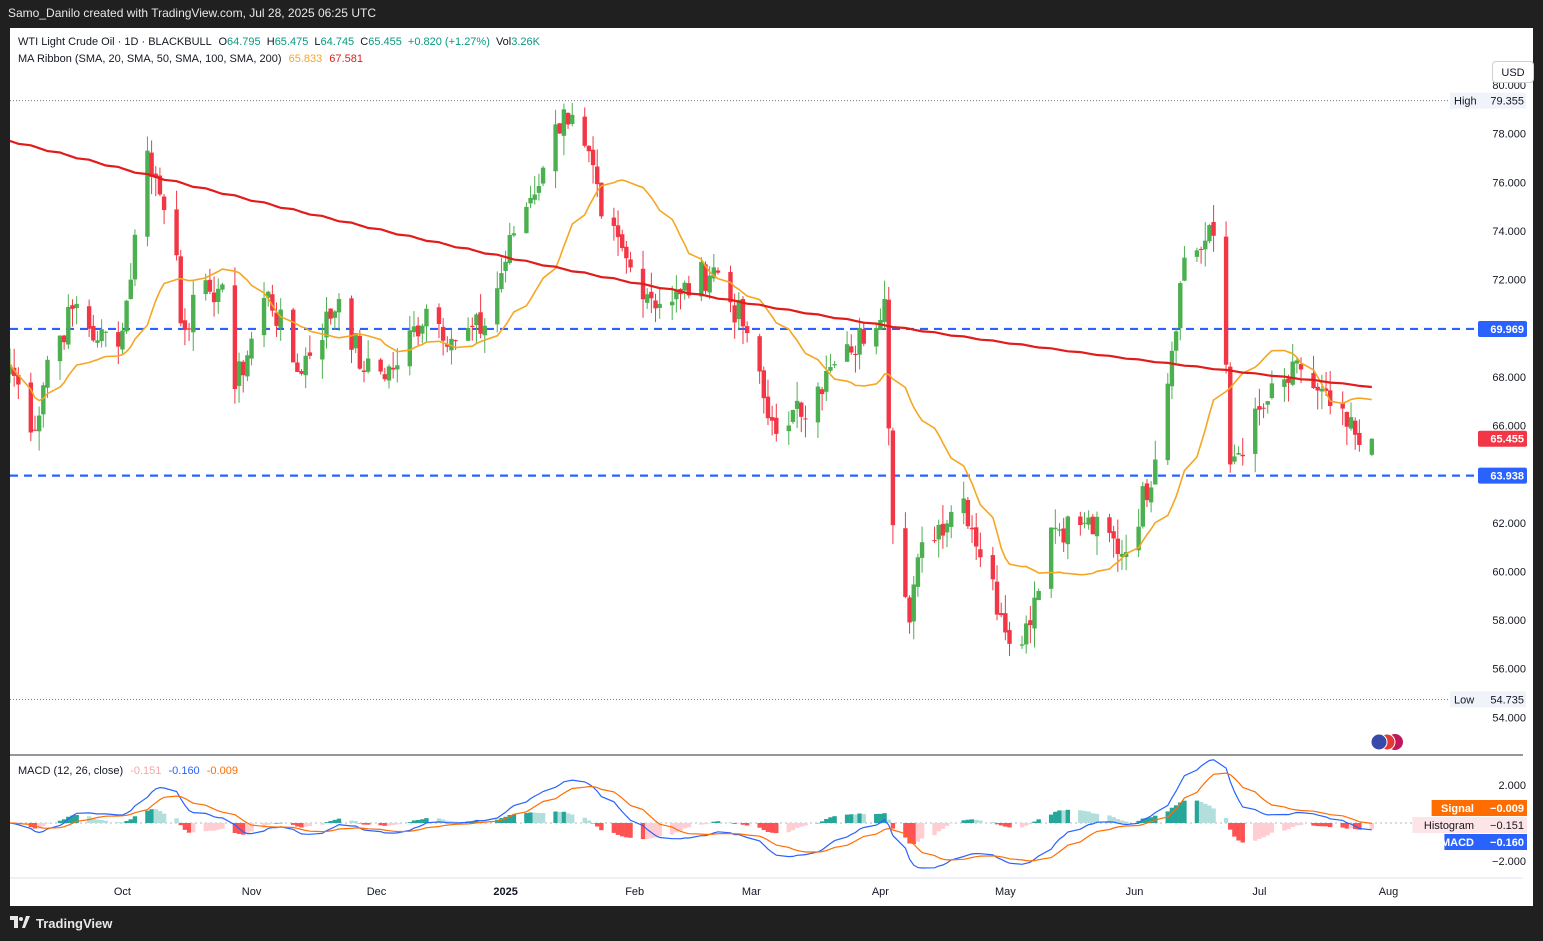 This screenshot has width=1543, height=941. Describe the element at coordinates (61, 923) in the screenshot. I see `footer: TradingView` at that location.